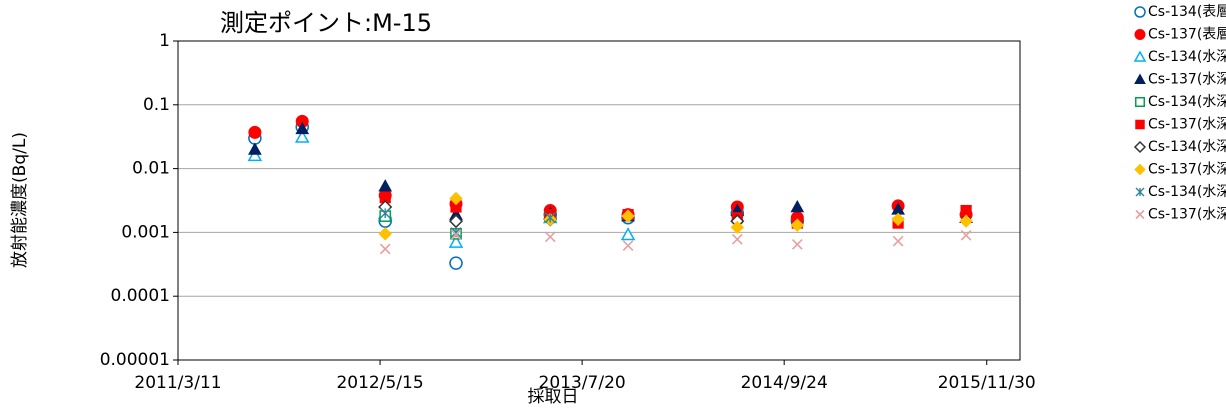 Image resolution: width=1226 pixels, height=411 pixels. I want to click on y-axis-title: 放射能濃度(Bq/L), so click(20, 200).